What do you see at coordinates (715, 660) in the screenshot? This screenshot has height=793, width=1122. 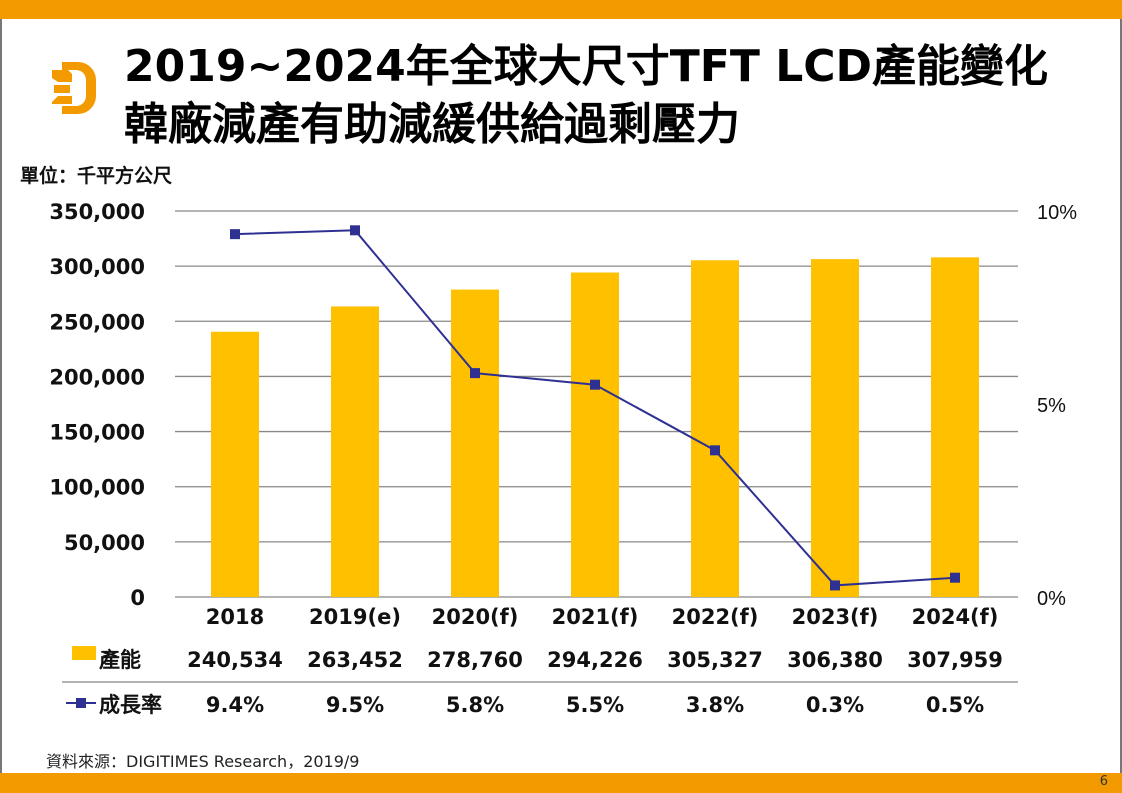 I see `capacity-value-cell: 305,327` at bounding box center [715, 660].